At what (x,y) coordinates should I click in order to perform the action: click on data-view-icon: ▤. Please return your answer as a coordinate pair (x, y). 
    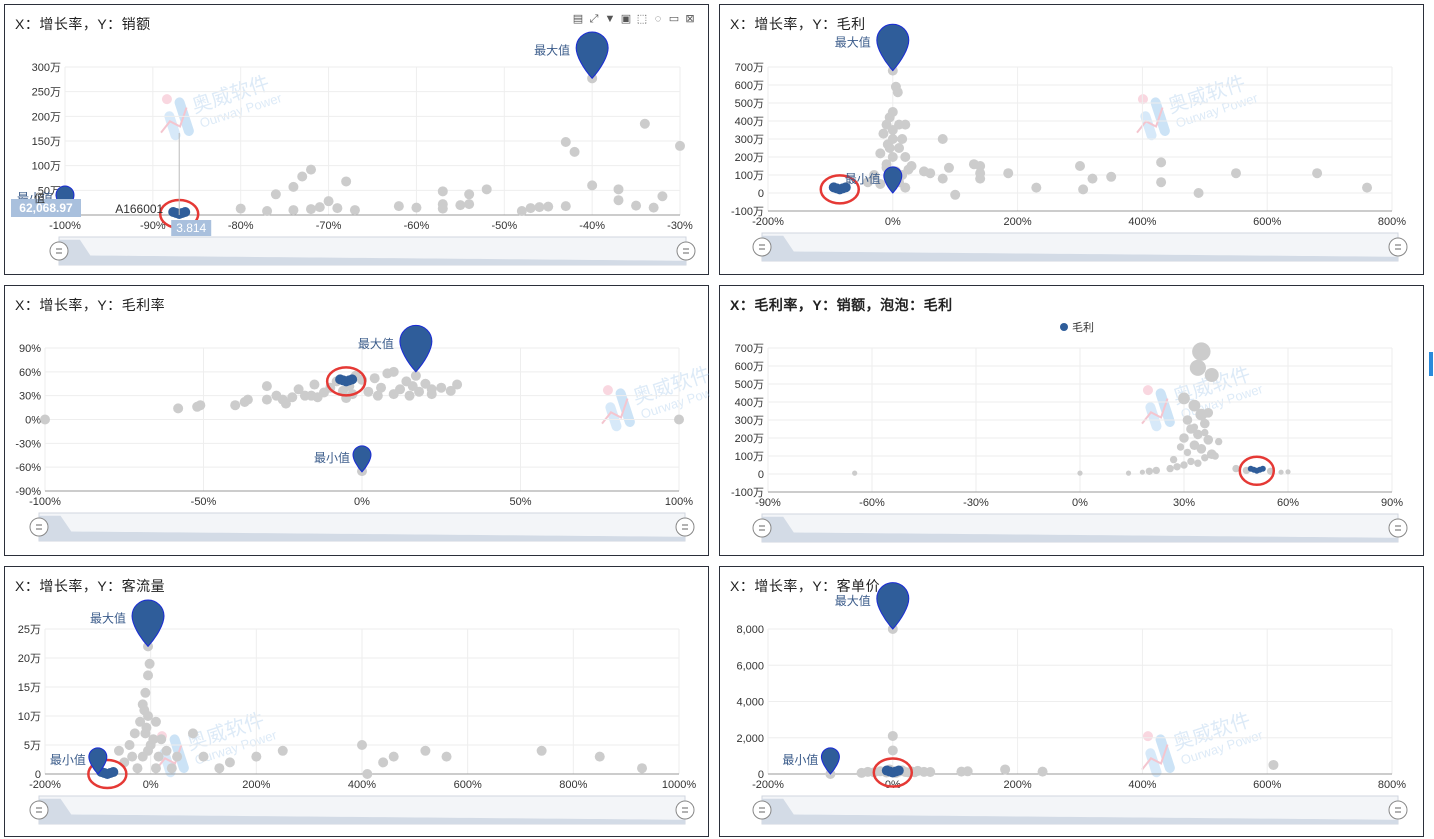
    Looking at the image, I should click on (578, 19).